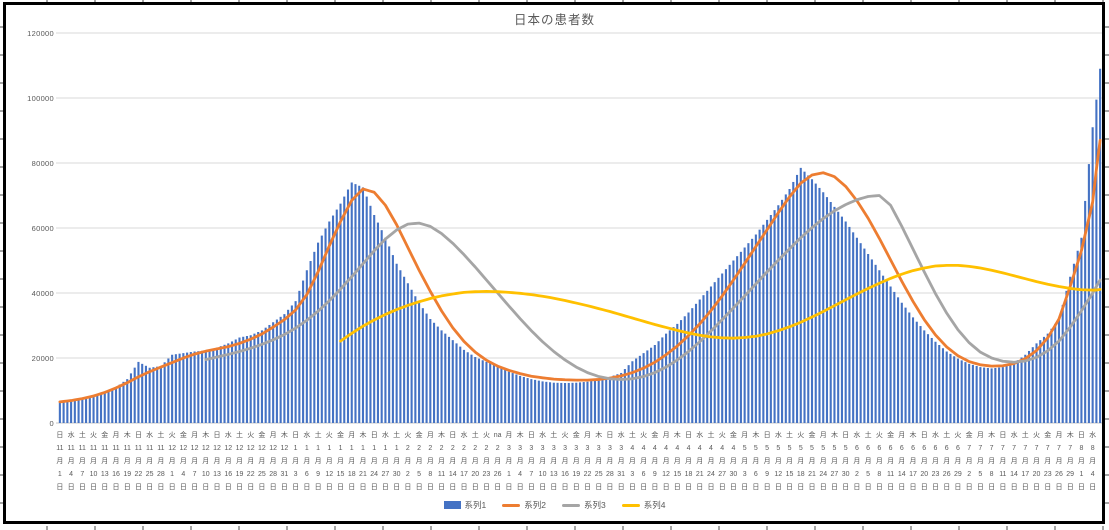  I want to click on y-axis-label: 20000, so click(42, 358).